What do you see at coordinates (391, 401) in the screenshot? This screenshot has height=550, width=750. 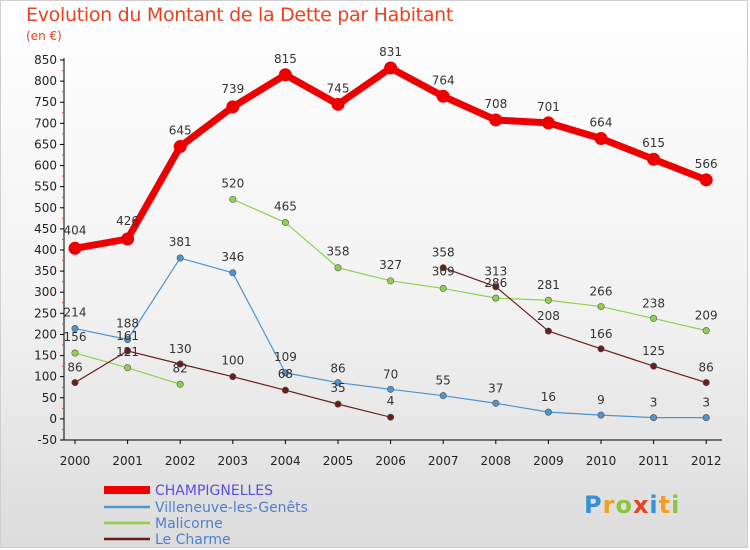 I see `data-label: 4` at bounding box center [391, 401].